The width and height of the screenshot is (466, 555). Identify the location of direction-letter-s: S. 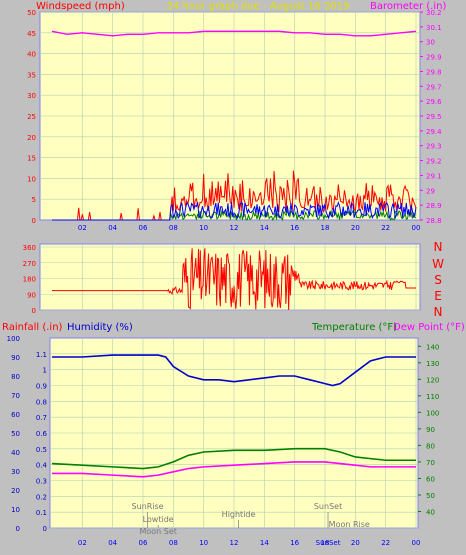
(438, 280).